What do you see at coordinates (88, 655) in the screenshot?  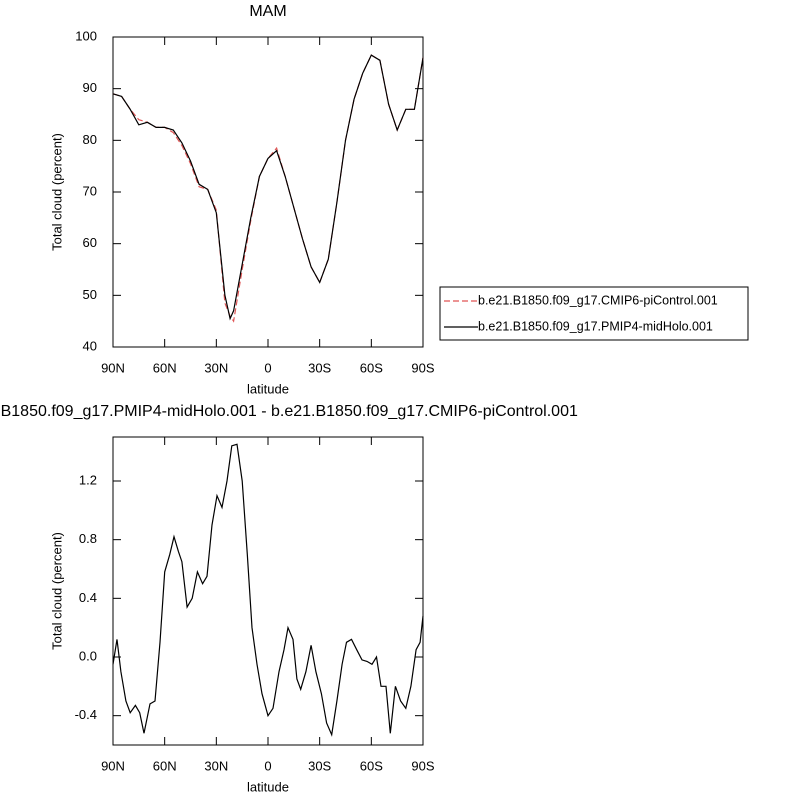 I see `y-tick-label: 0.0` at bounding box center [88, 655].